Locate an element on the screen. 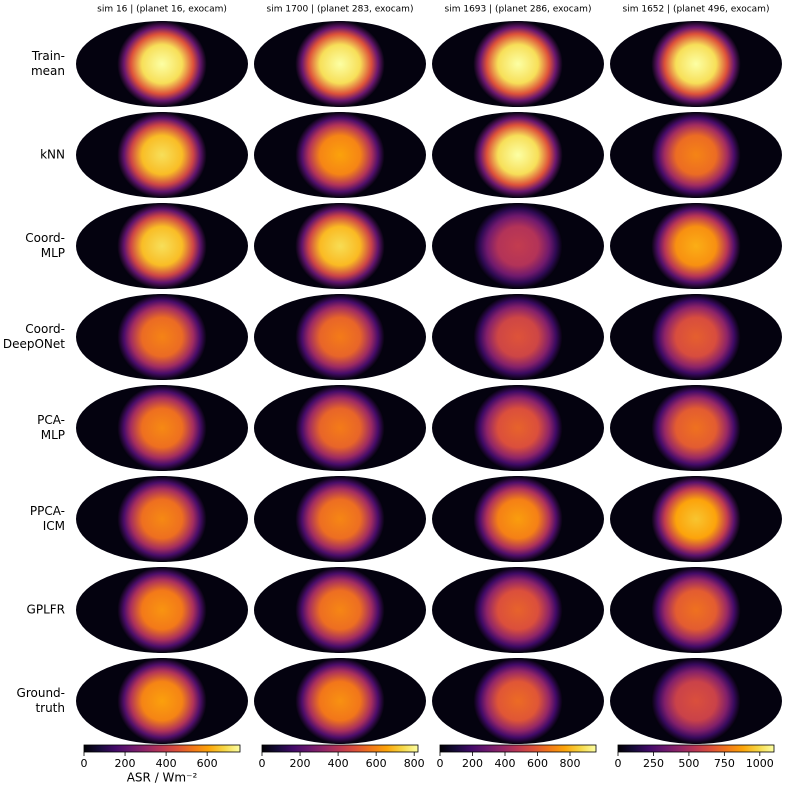 The height and width of the screenshot is (794, 788). row-label: truth is located at coordinates (50, 708).